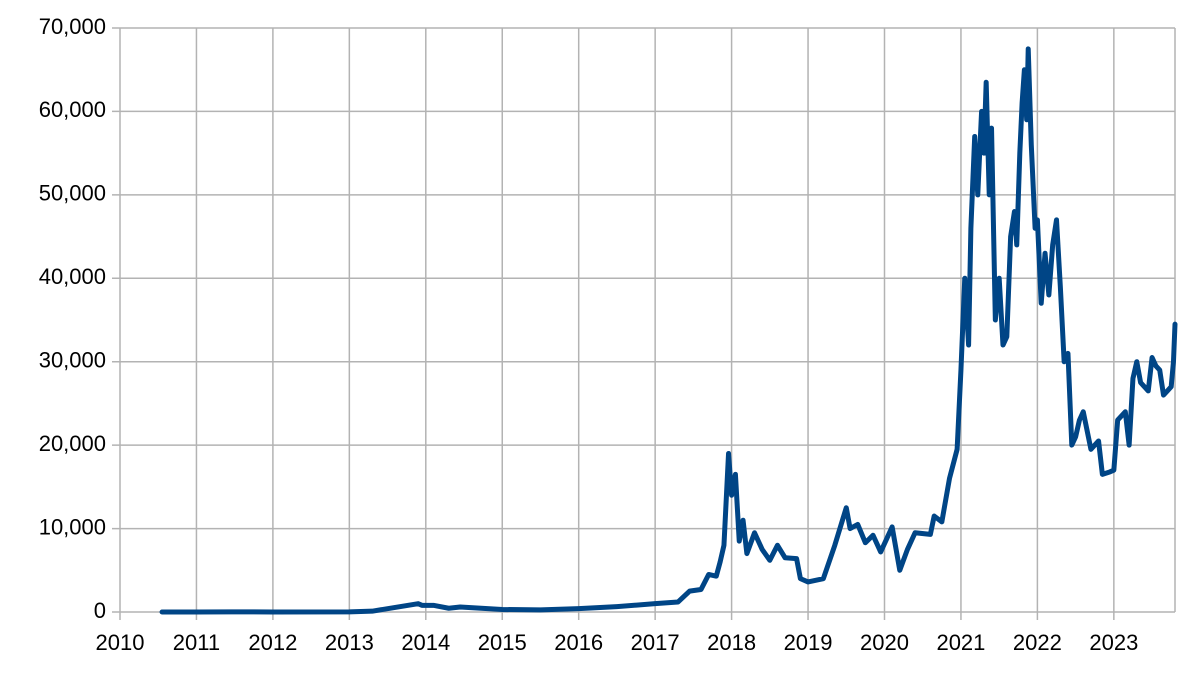  Describe the element at coordinates (72, 526) in the screenshot. I see `y-tick-label: 10,000` at that location.